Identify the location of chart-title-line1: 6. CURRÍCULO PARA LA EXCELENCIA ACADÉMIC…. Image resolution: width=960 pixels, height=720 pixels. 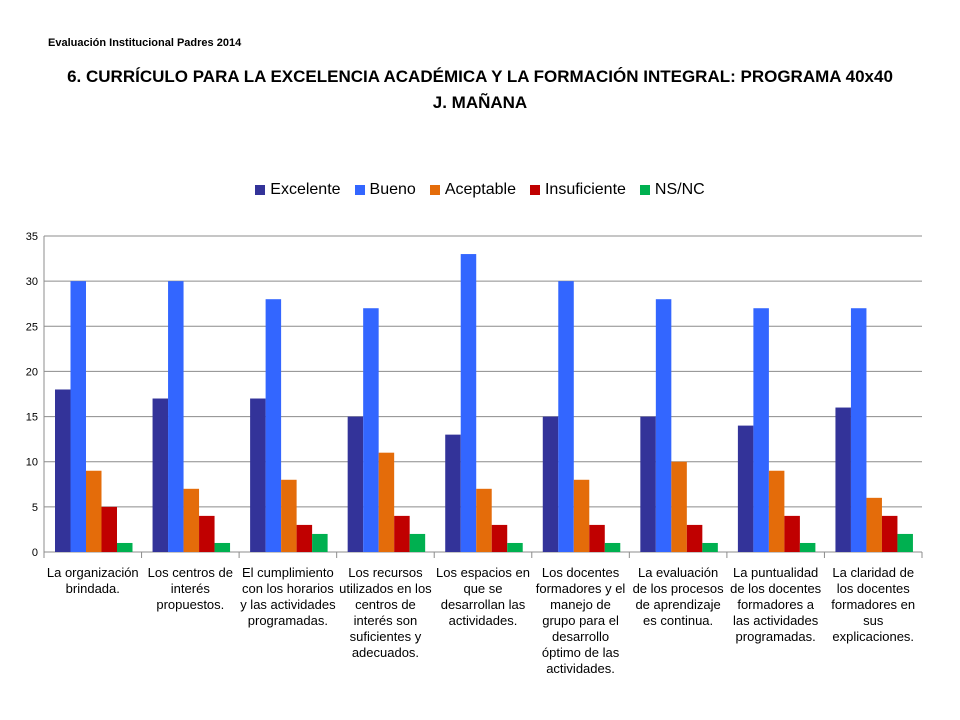
(480, 76).